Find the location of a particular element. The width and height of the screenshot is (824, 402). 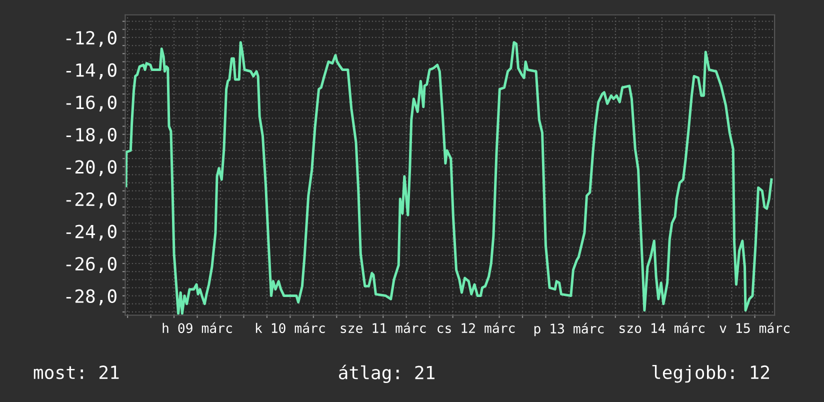

y-tick-label: -20,0 is located at coordinates (91, 168).